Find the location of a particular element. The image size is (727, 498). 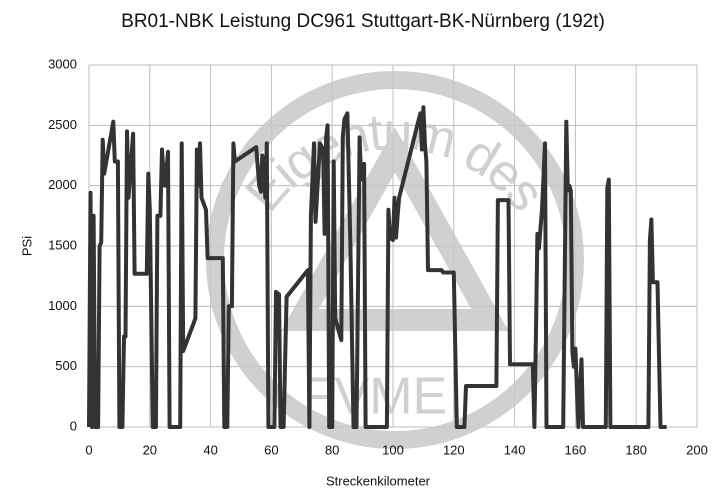

x-tick-label: 200 is located at coordinates (697, 449).